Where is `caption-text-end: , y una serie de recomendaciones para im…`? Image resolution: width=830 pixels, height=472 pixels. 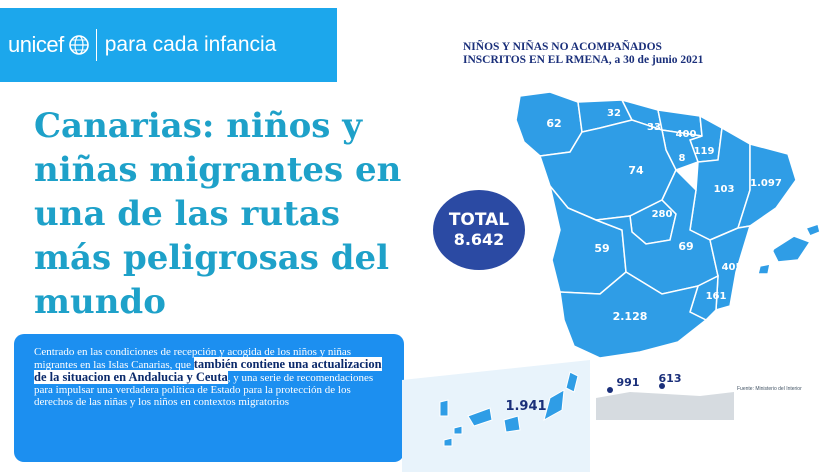 caption-text-end: , y una serie de recomendaciones para im… is located at coordinates (204, 390).